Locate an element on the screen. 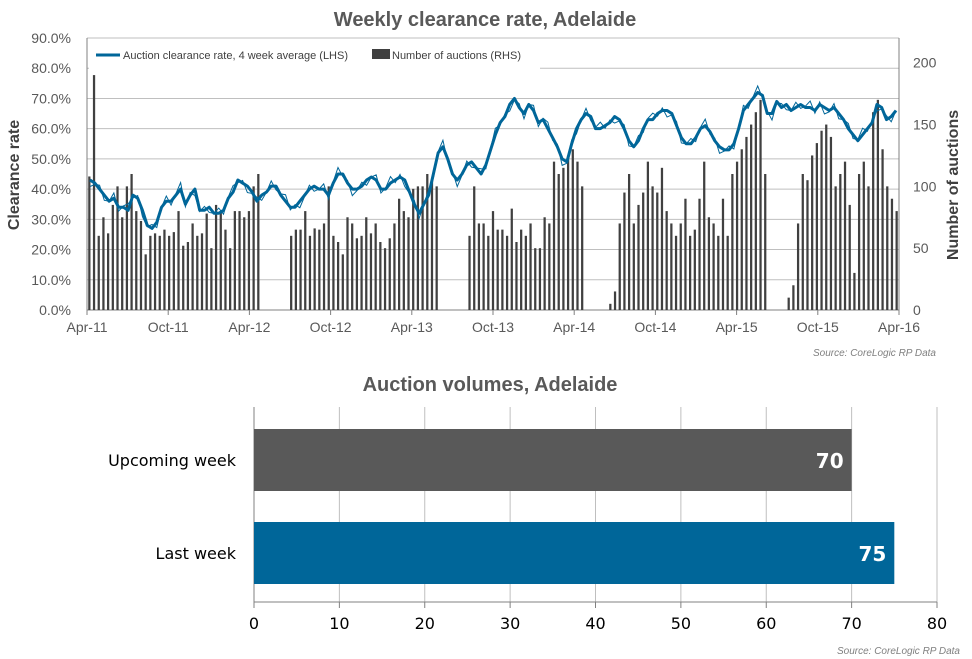 This screenshot has height=659, width=972. bottom-x-axis-ticks: 0 10 20 30 40 50 60 70 80 is located at coordinates (598, 617).